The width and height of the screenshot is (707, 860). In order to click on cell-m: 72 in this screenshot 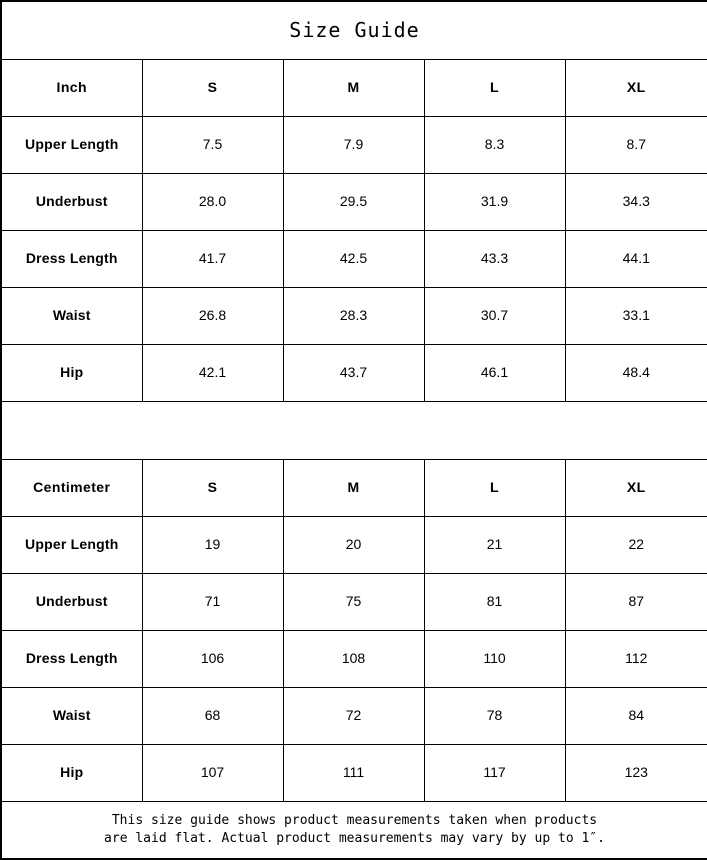, I will do `click(353, 716)`.